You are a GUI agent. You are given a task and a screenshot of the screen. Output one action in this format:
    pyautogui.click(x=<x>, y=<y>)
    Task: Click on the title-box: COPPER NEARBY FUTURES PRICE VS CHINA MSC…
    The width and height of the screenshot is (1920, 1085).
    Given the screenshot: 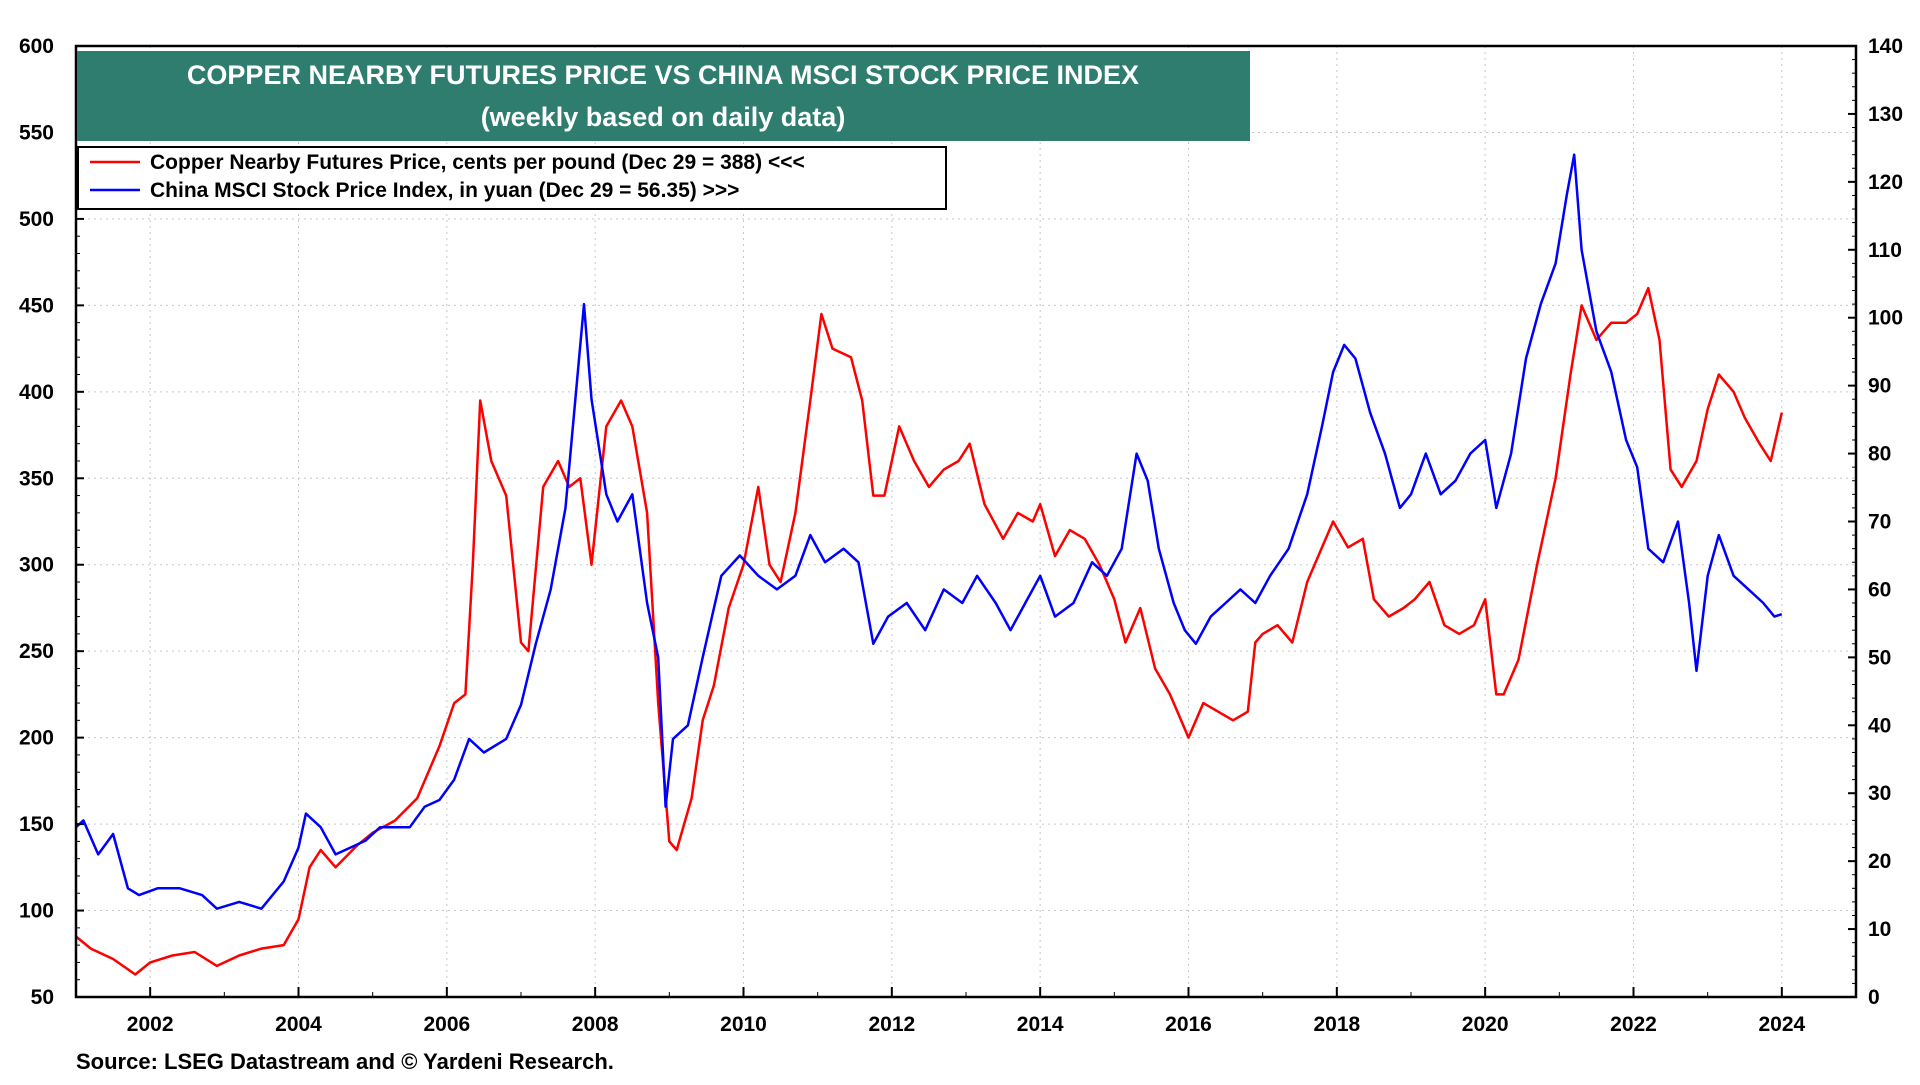 What is the action you would take?
    pyautogui.click(x=663, y=96)
    